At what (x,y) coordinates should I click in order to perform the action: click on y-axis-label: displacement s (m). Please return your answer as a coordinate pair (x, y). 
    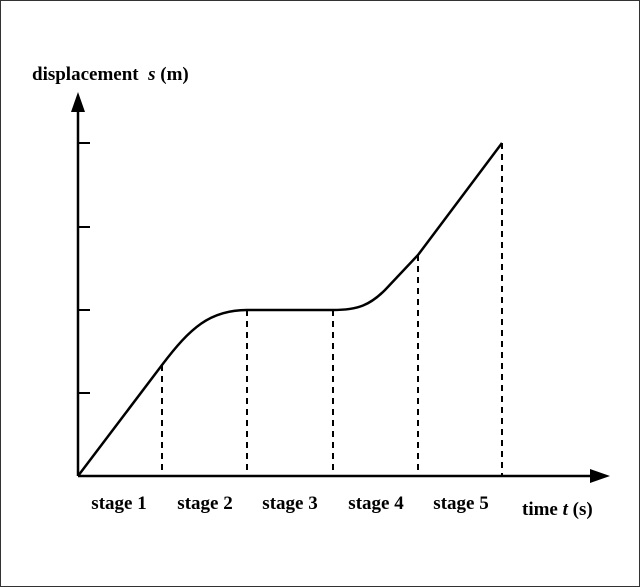
    Looking at the image, I should click on (110, 74).